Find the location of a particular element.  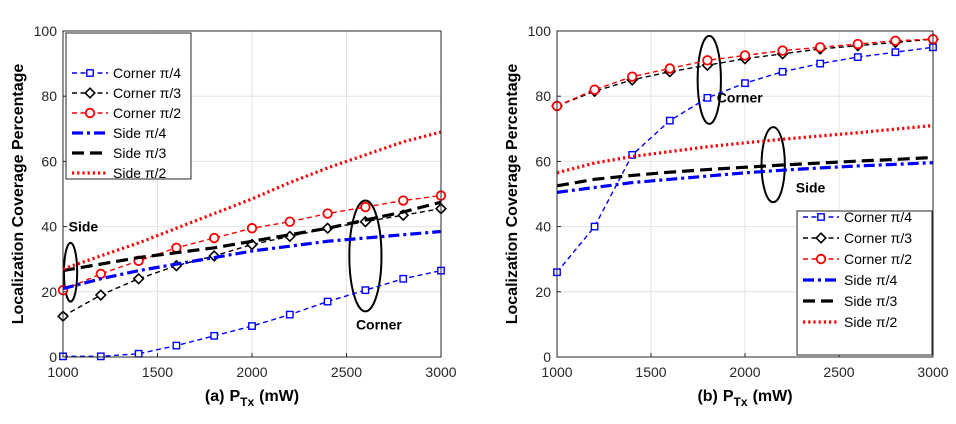

y-tick-label: 20 is located at coordinates (543, 292).